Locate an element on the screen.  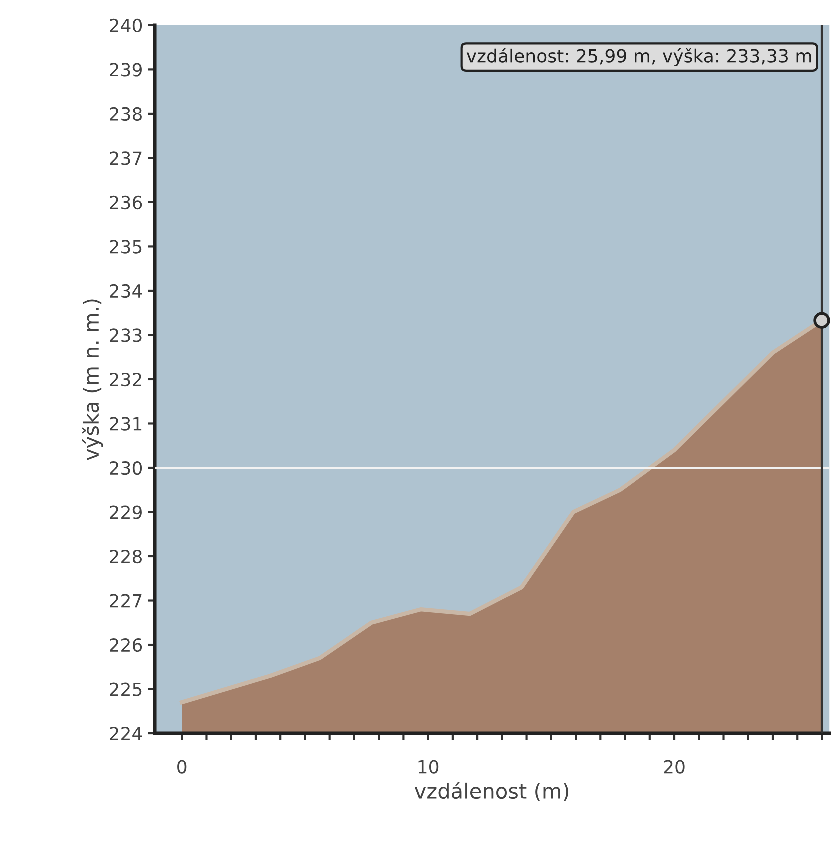
y-tick-label: 231 is located at coordinates (126, 424).